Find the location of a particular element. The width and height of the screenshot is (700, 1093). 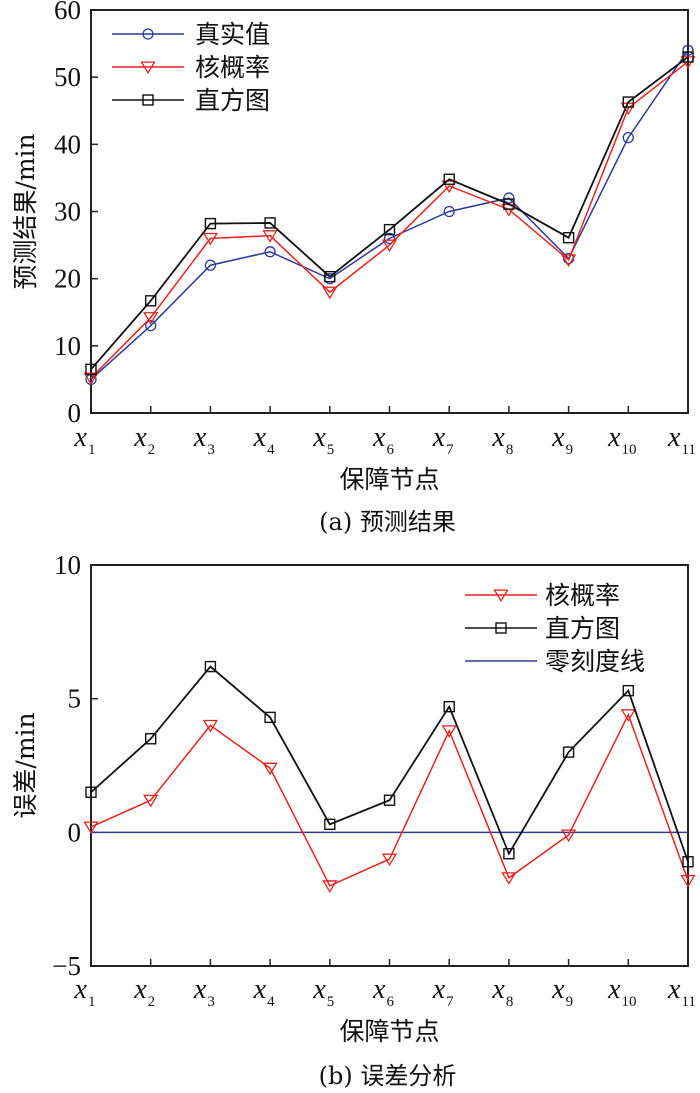

x-tick-label: x4 is located at coordinates (264, 440).